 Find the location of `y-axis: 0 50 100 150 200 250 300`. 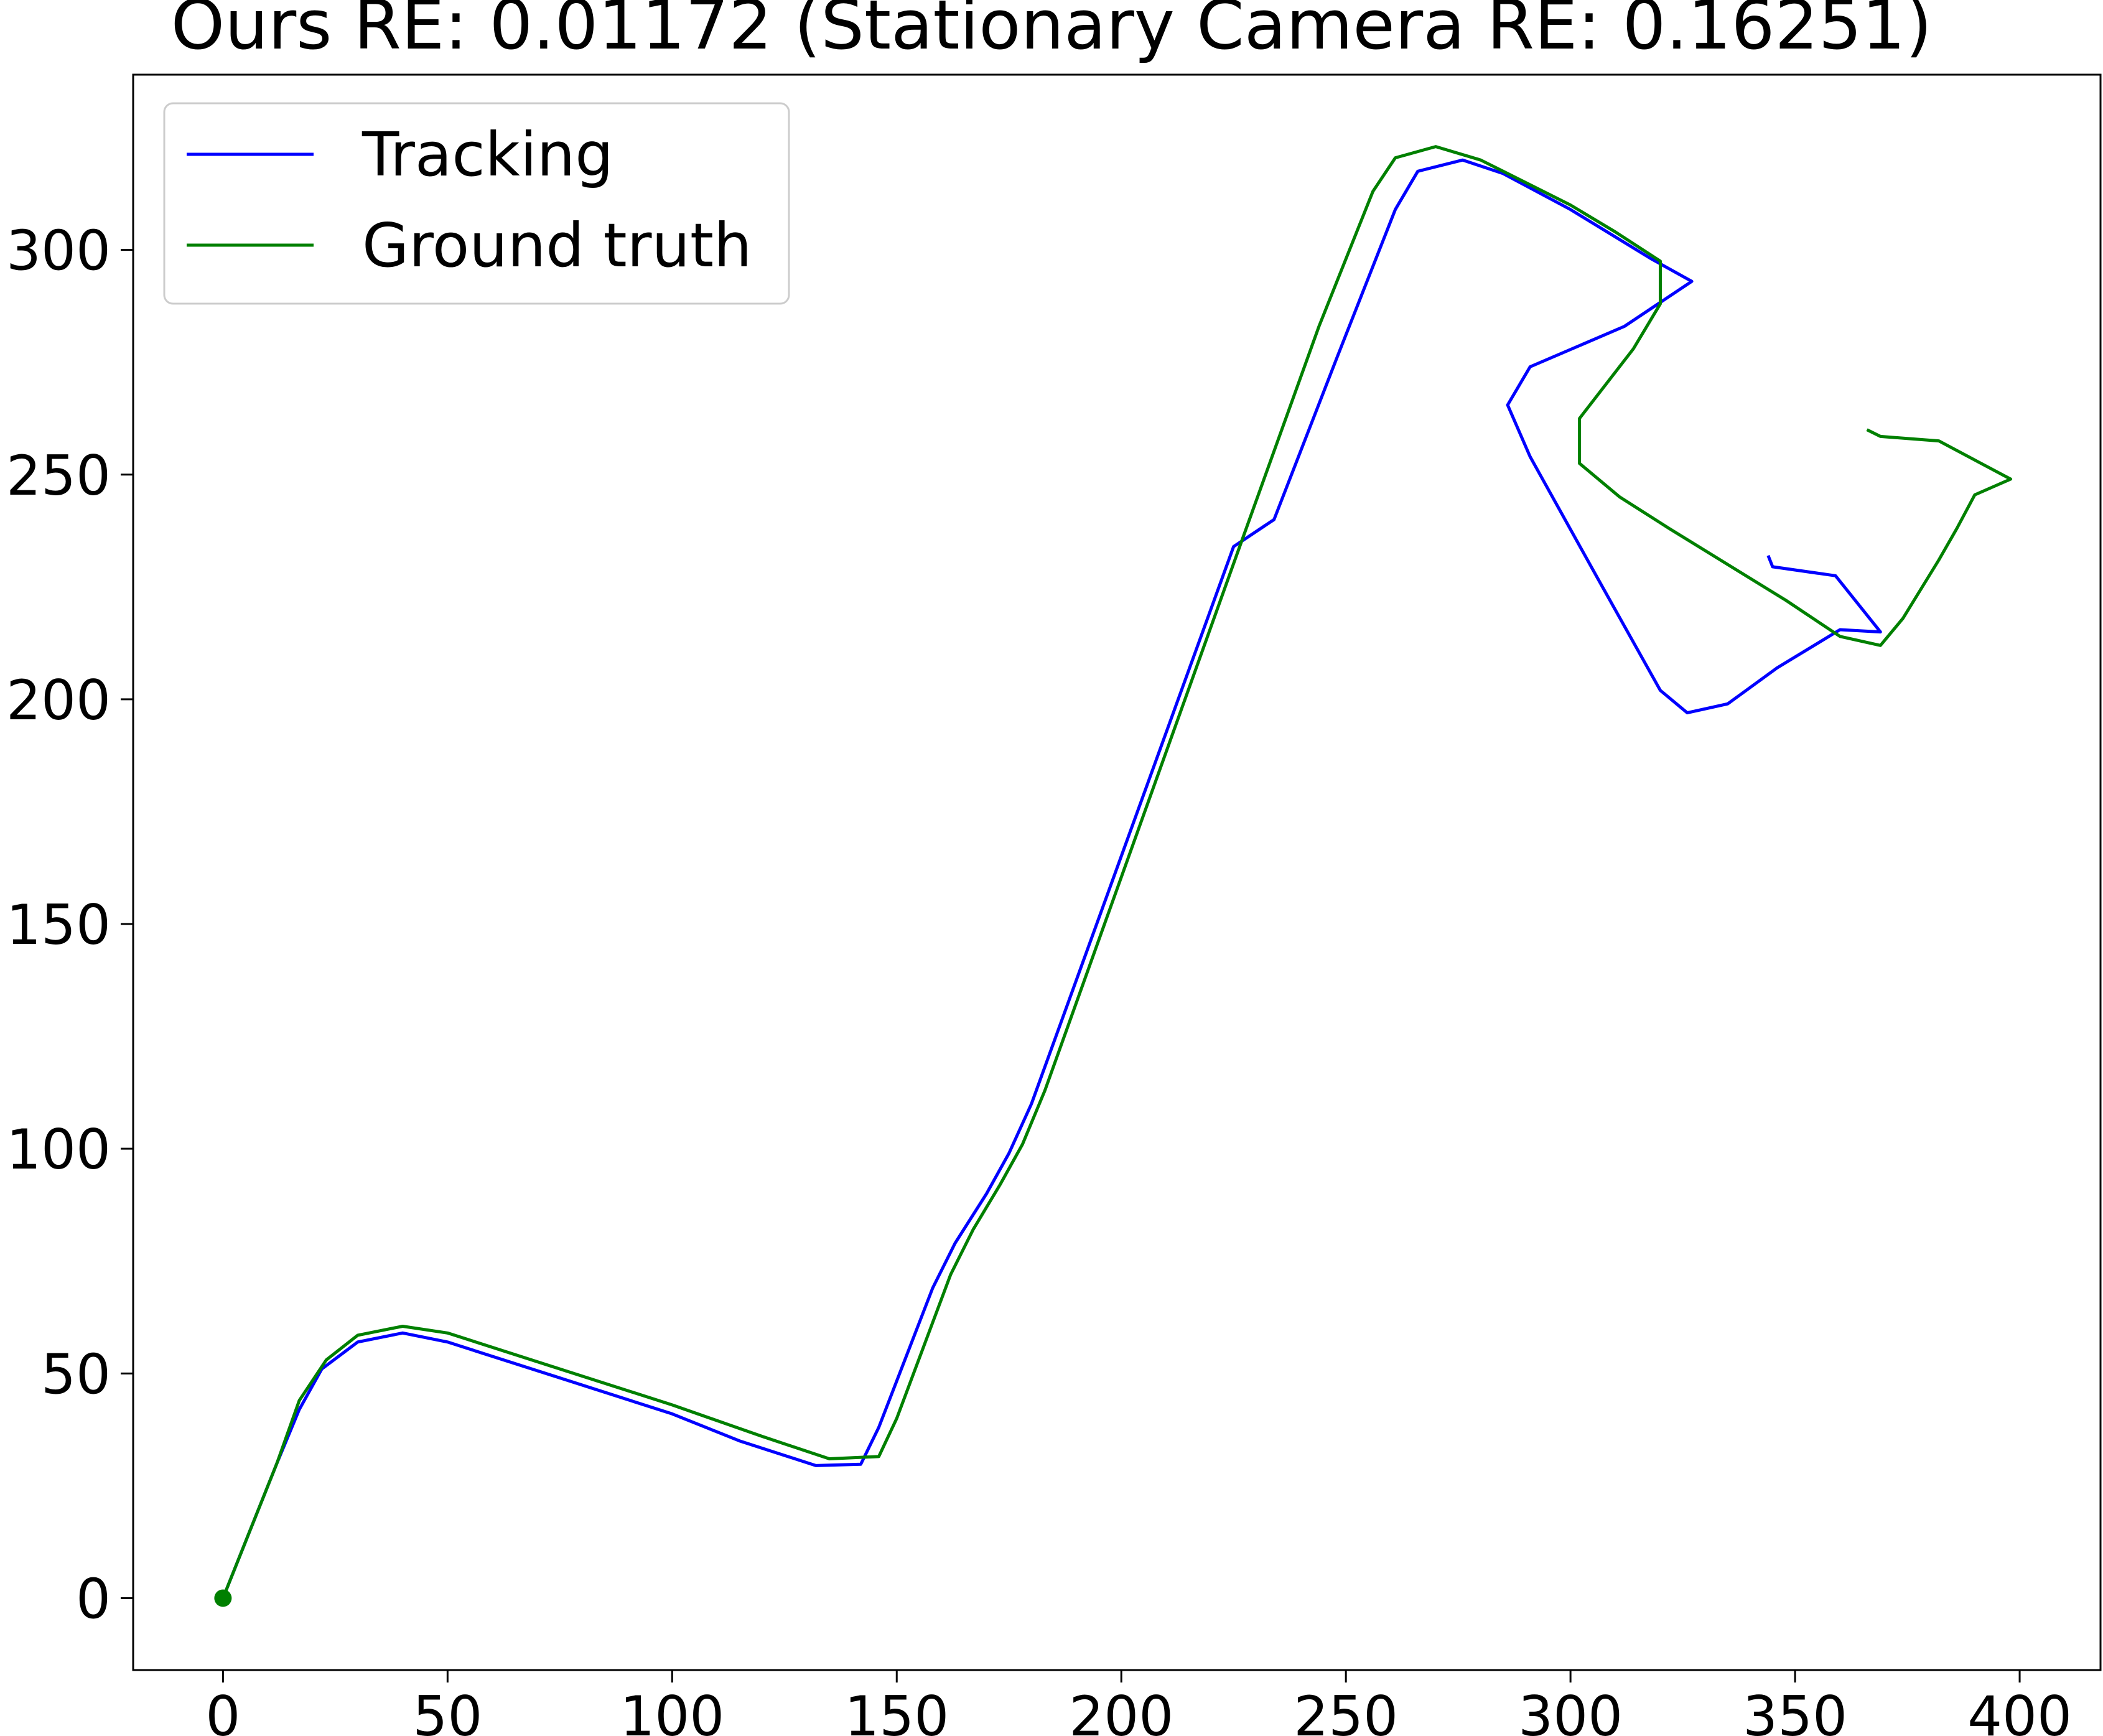

y-axis: 0 50 100 150 200 250 300 is located at coordinates (69, 925).